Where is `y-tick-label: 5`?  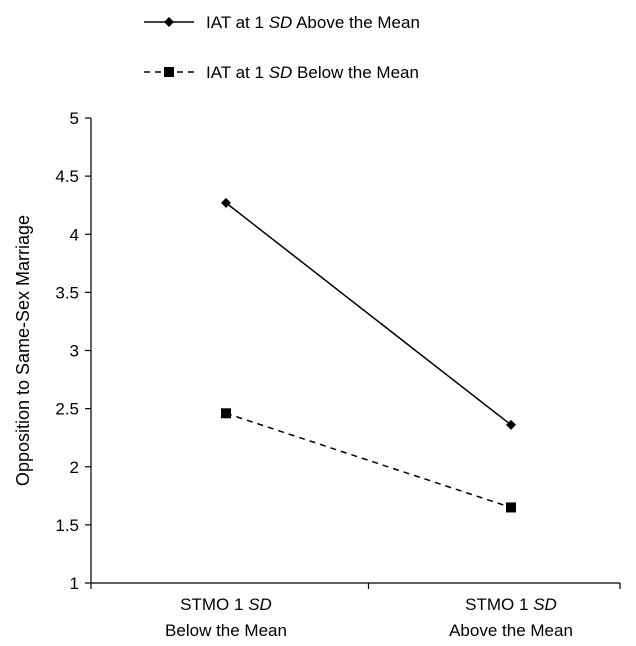 y-tick-label: 5 is located at coordinates (74, 118).